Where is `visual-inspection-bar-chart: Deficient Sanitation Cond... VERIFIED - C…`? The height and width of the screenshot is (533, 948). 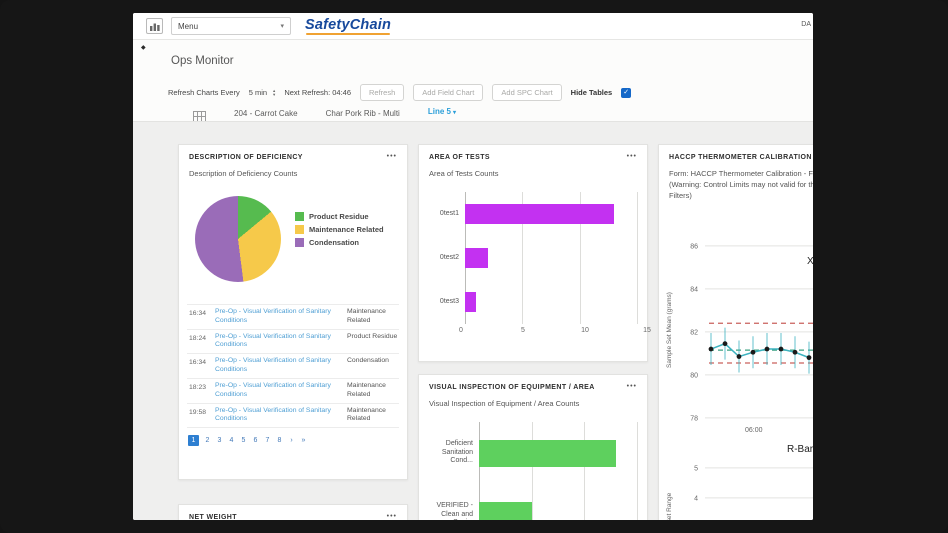 visual-inspection-bar-chart: Deficient Sanitation Cond... VERIFIED - C… is located at coordinates (533, 471).